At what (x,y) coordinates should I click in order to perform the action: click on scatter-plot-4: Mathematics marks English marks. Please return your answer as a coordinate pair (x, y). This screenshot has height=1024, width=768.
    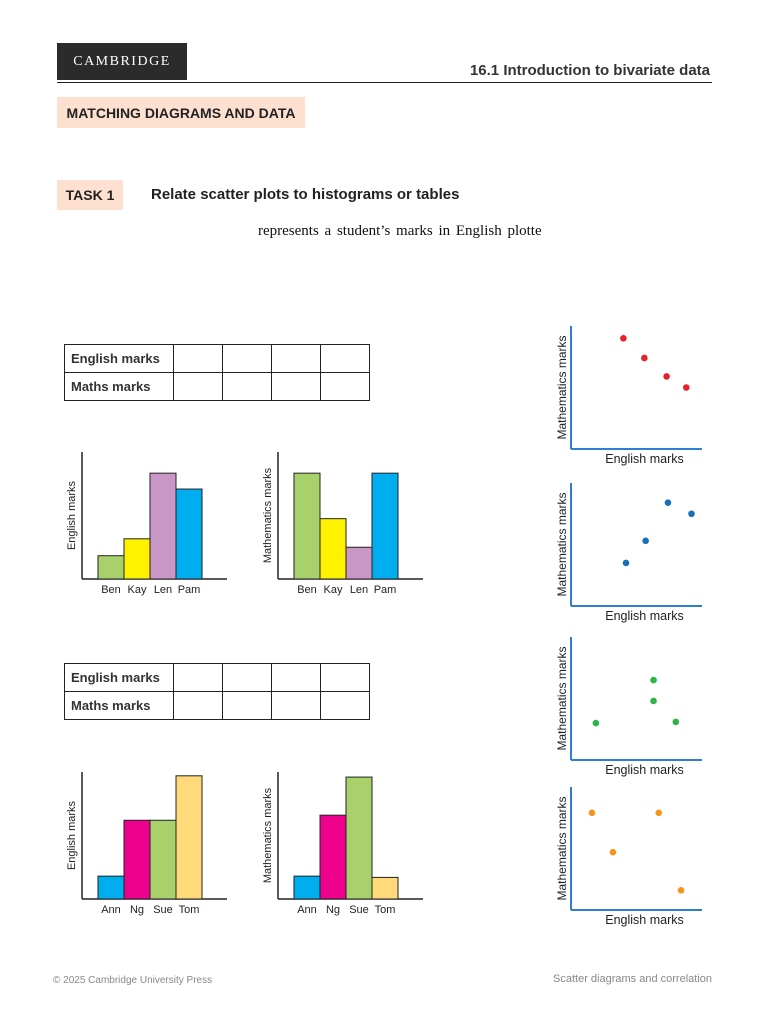
    Looking at the image, I should click on (628, 857).